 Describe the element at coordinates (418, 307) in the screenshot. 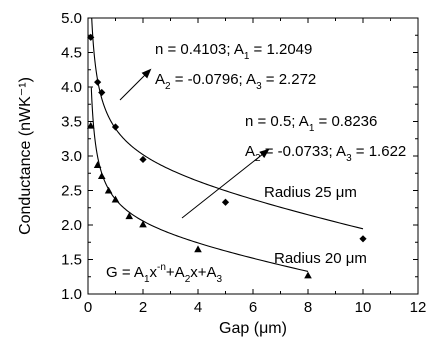

I see `x-tick-label: 12` at that location.